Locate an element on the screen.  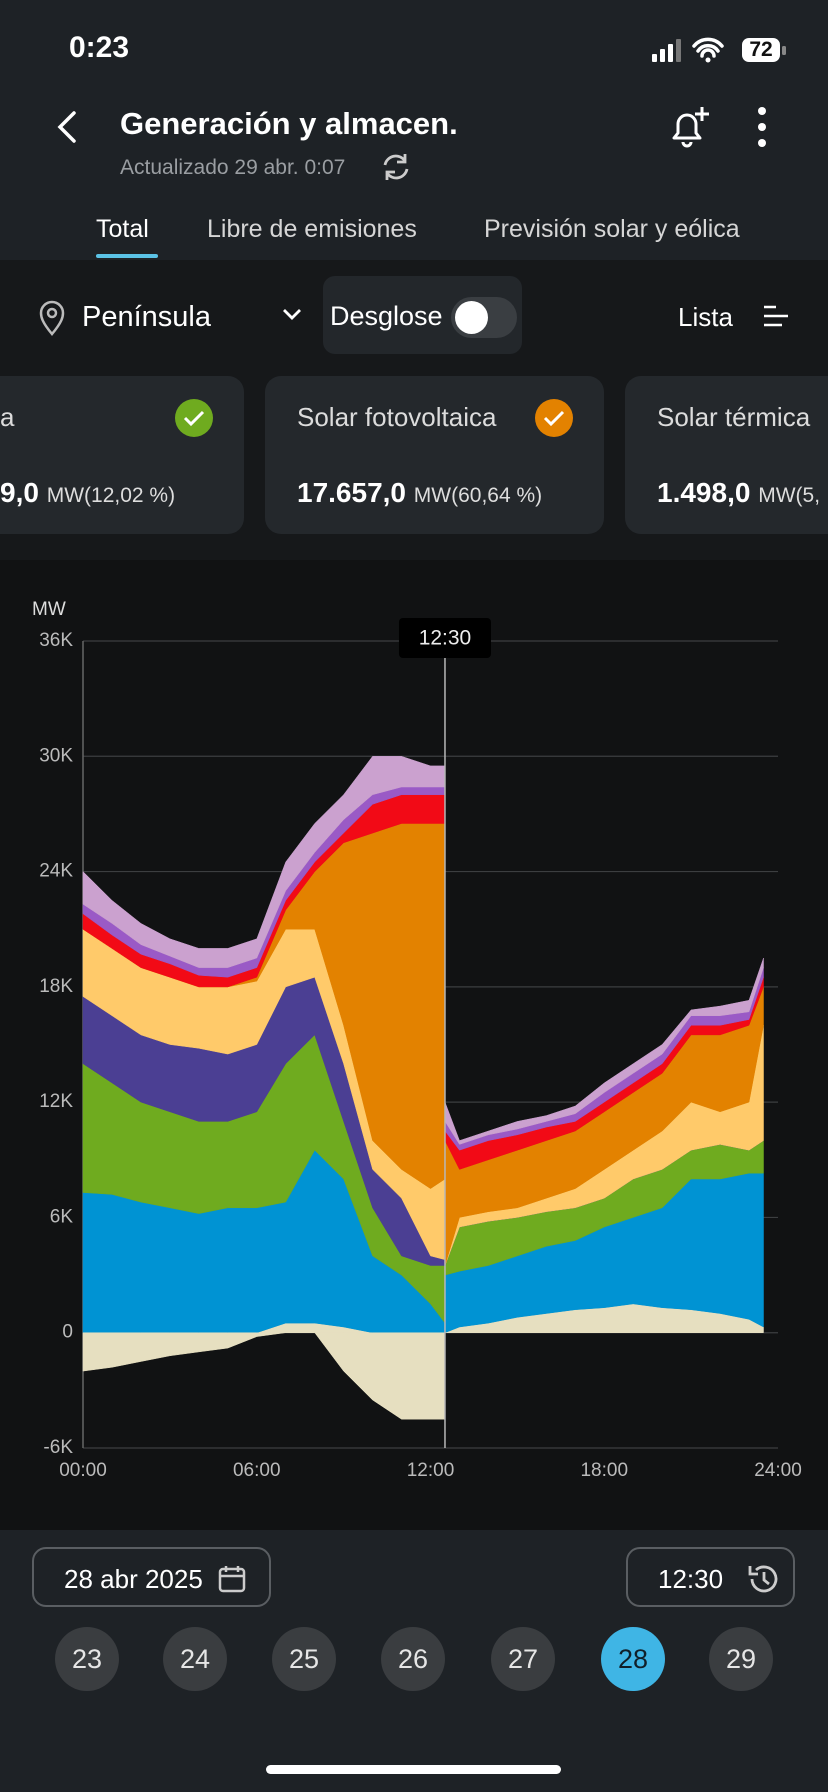
day-button: 28 is located at coordinates (633, 1659).